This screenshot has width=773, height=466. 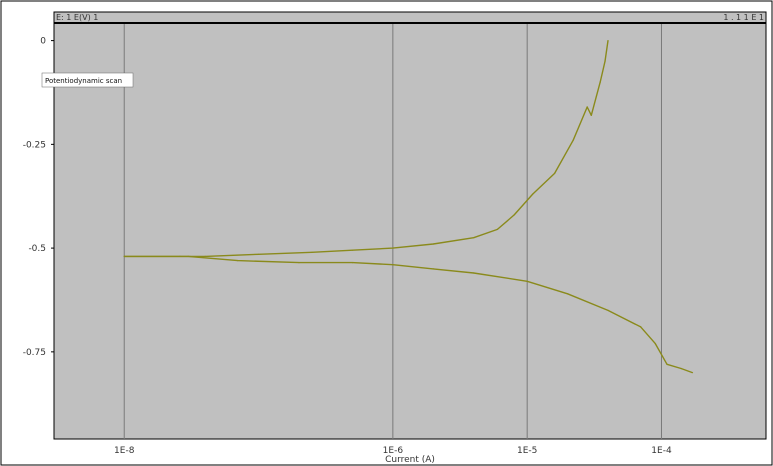 I want to click on x-tick-labels: 1E-8 1E-6 1E-5 1E-4, so click(x=393, y=451).